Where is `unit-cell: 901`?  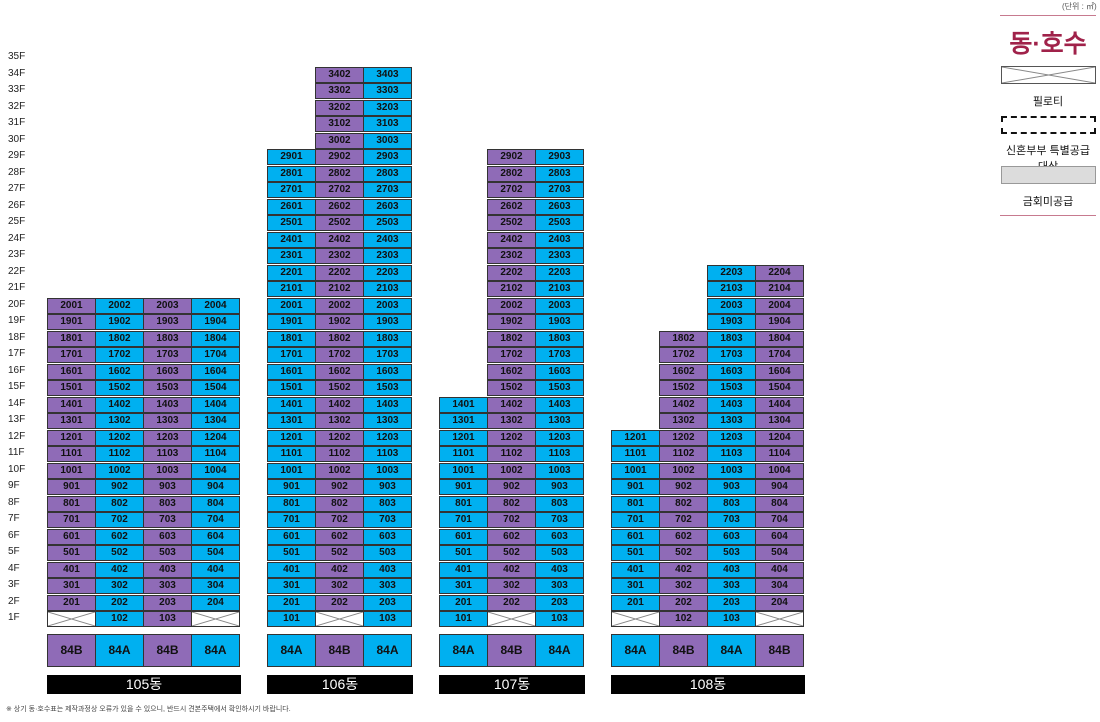
unit-cell: 901 is located at coordinates (635, 487).